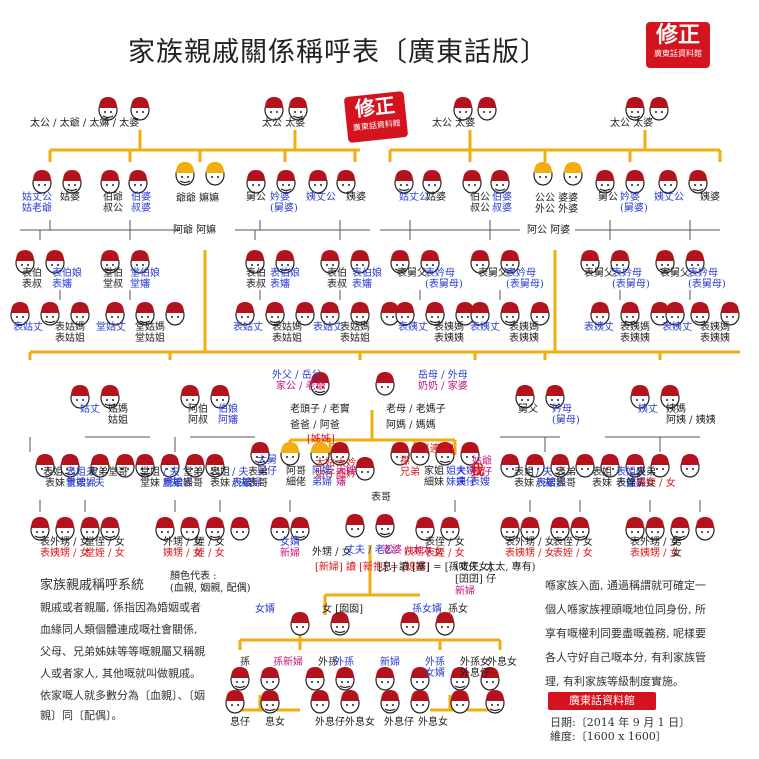 This screenshot has width=759, height=759. Describe the element at coordinates (337, 273) in the screenshot. I see `relation-label: 表伯` at that location.